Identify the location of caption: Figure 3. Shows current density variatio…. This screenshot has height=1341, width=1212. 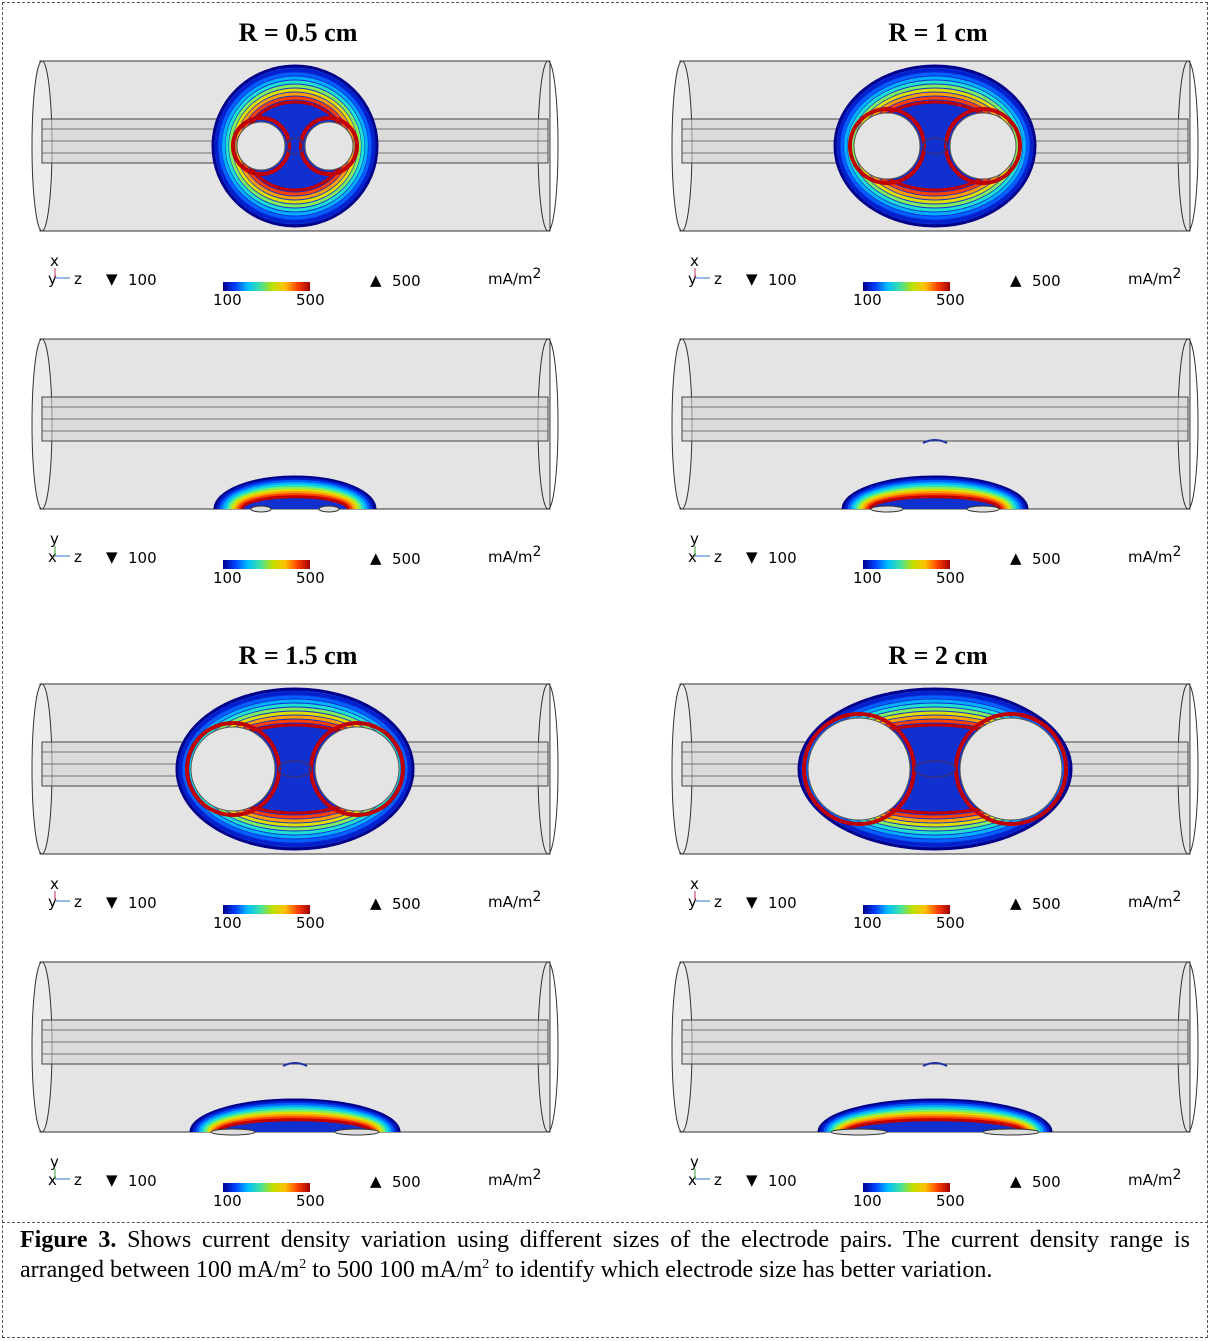
(605, 1280).